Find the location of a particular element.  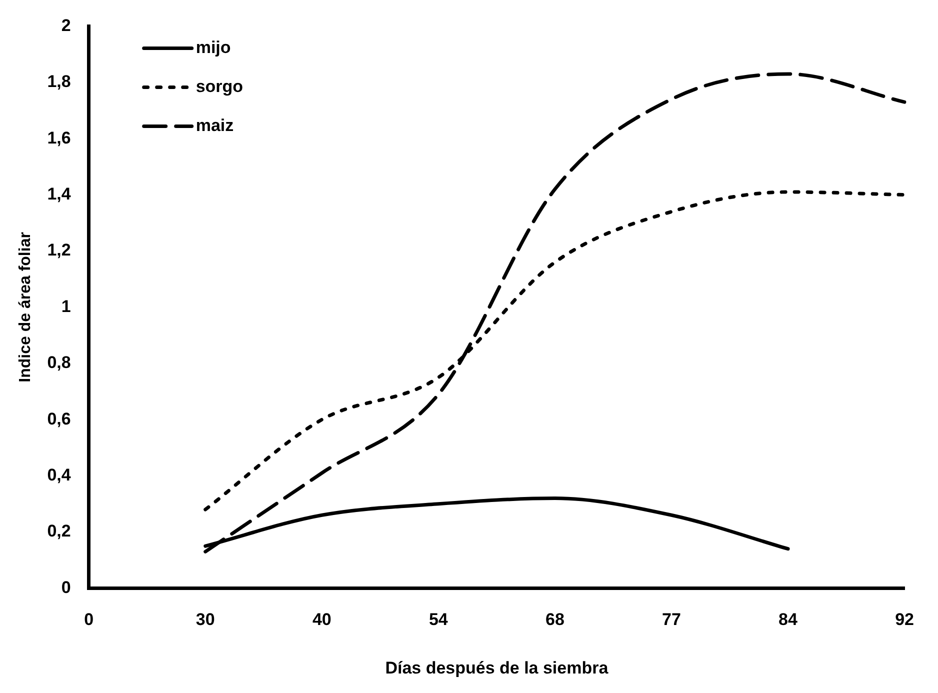

y-tick-label: 0,8 is located at coordinates (59, 362).